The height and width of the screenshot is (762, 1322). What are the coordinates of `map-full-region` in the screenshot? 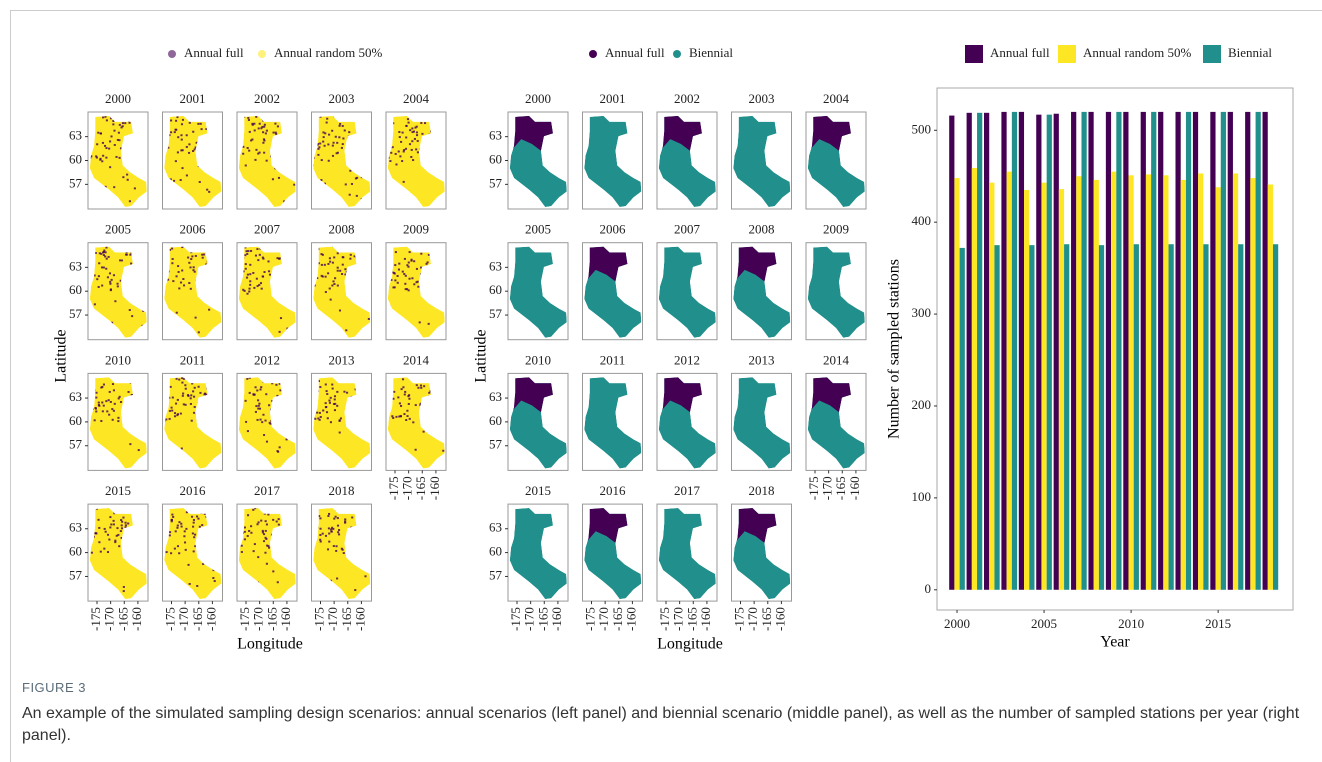 It's located at (532, 395).